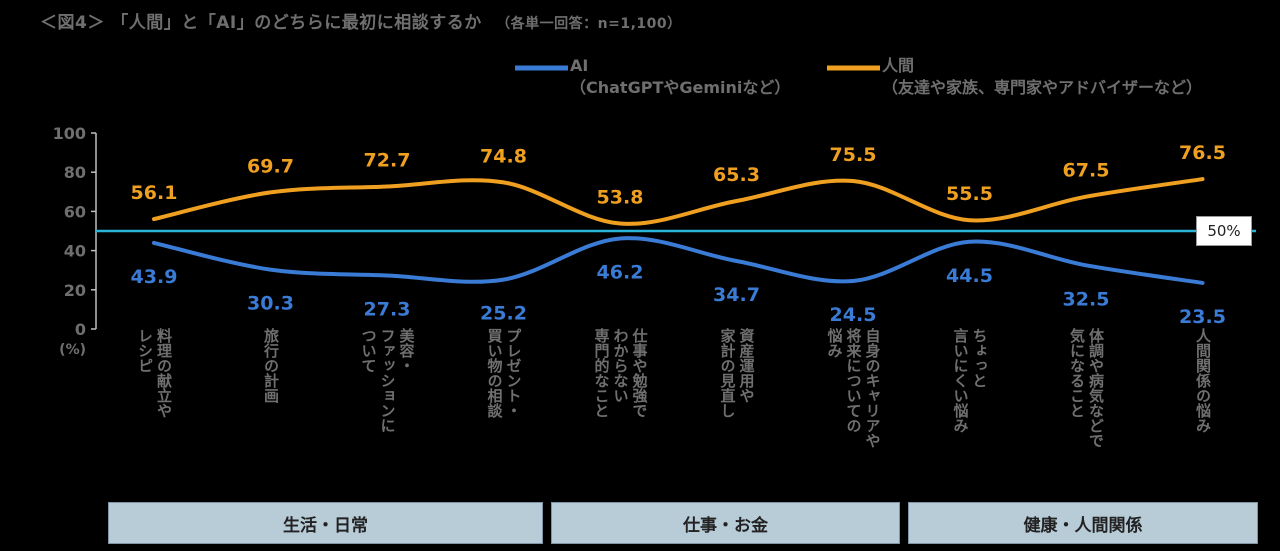  Describe the element at coordinates (678, 201) in the screenshot. I see `series-line-human` at that location.